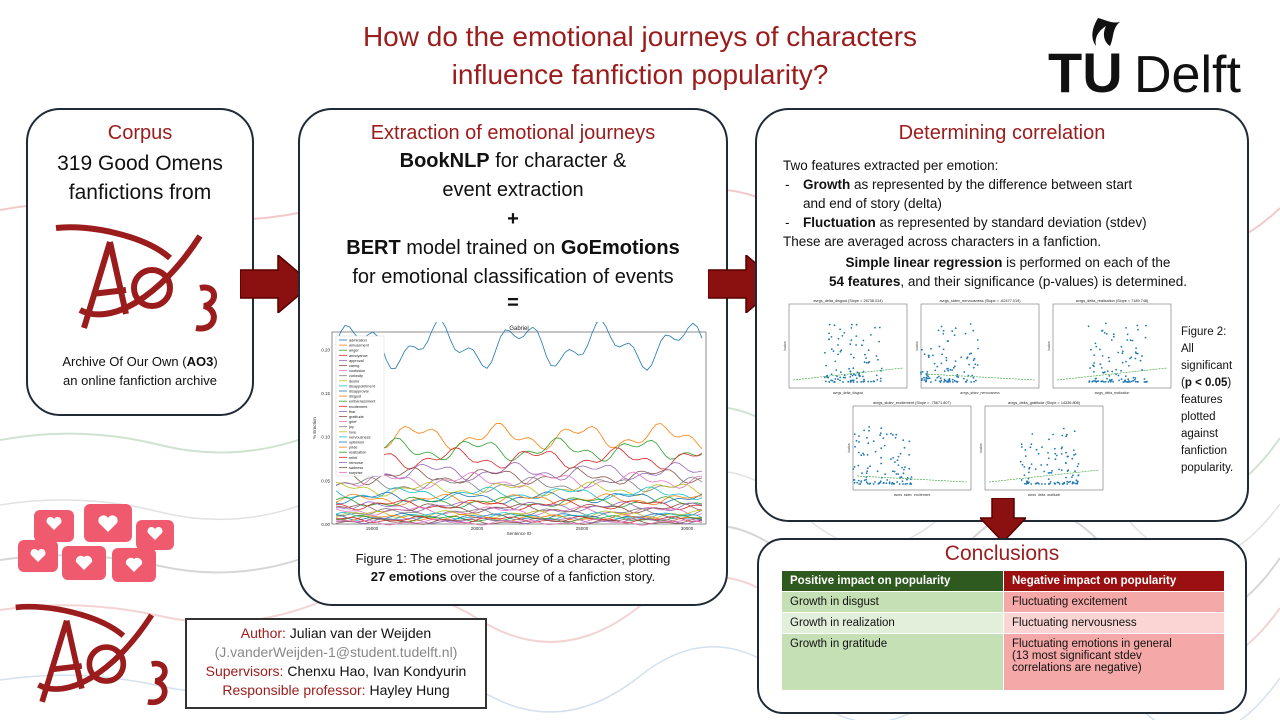 The height and width of the screenshot is (720, 1280). I want to click on legend-item: optimism, so click(356, 443).